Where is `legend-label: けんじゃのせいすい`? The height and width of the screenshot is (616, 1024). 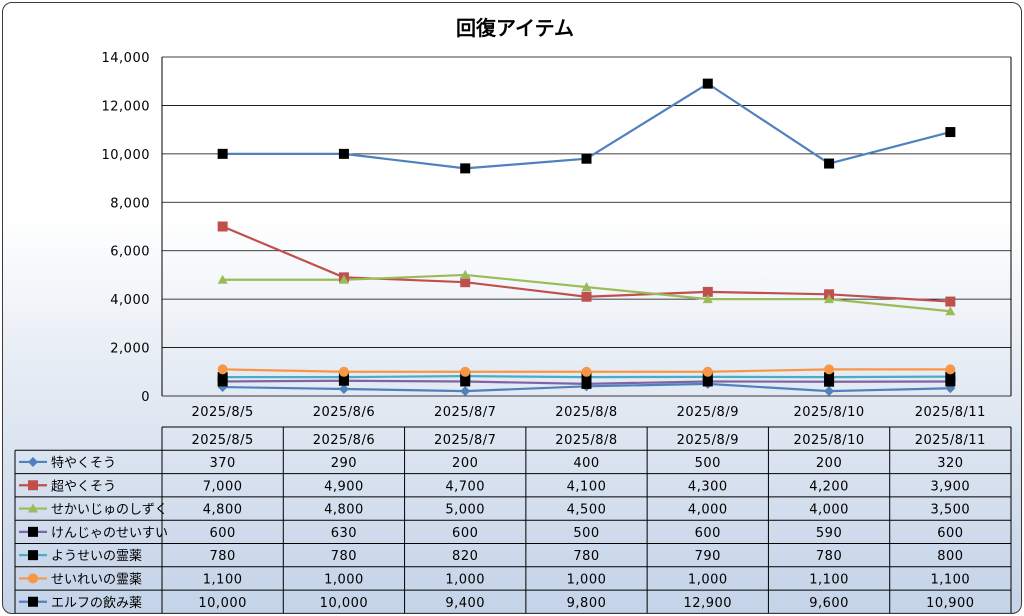 legend-label: けんじゃのせいすい is located at coordinates (109, 533).